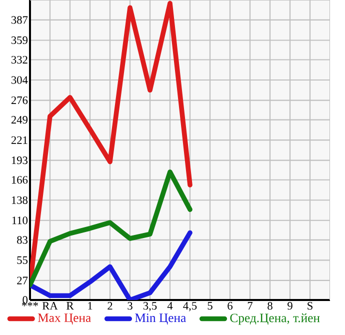  What do you see at coordinates (22, 240) in the screenshot?
I see `y-tick-label: 83` at bounding box center [22, 240].